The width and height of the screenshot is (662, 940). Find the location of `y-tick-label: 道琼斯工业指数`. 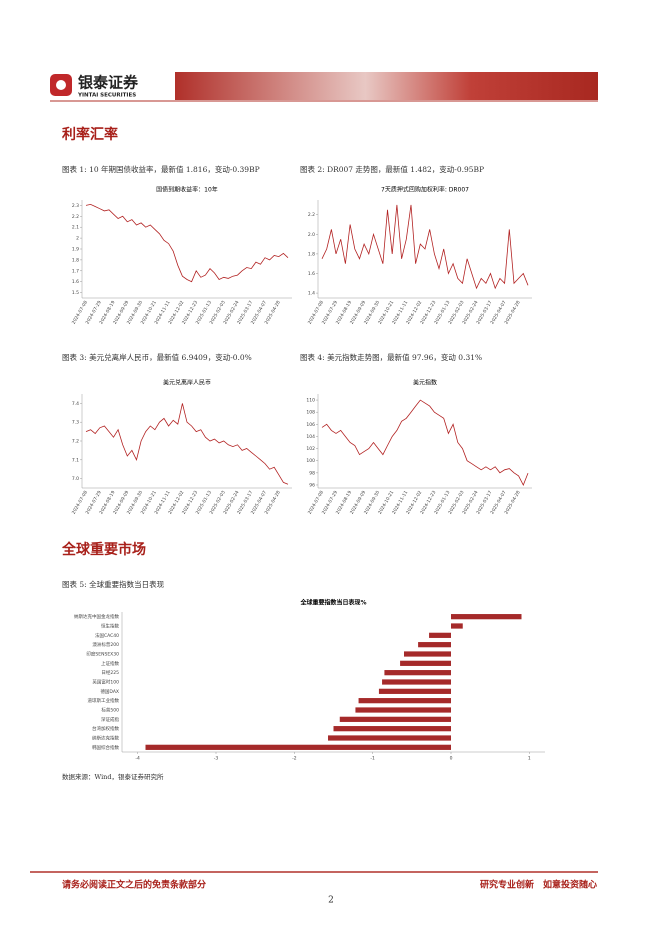

y-tick-label: 道琼斯工业指数 is located at coordinates (104, 700).